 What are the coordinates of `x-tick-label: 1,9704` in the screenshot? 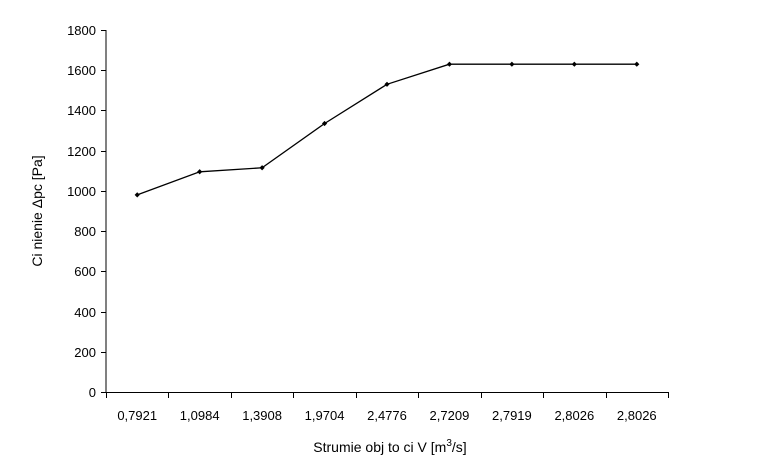 It's located at (325, 415).